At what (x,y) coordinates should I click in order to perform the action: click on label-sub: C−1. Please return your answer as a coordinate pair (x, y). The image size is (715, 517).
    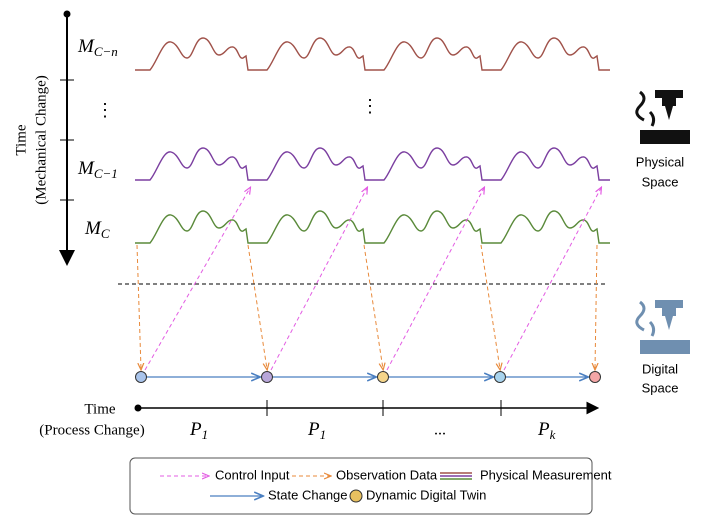
    Looking at the image, I should click on (106, 173).